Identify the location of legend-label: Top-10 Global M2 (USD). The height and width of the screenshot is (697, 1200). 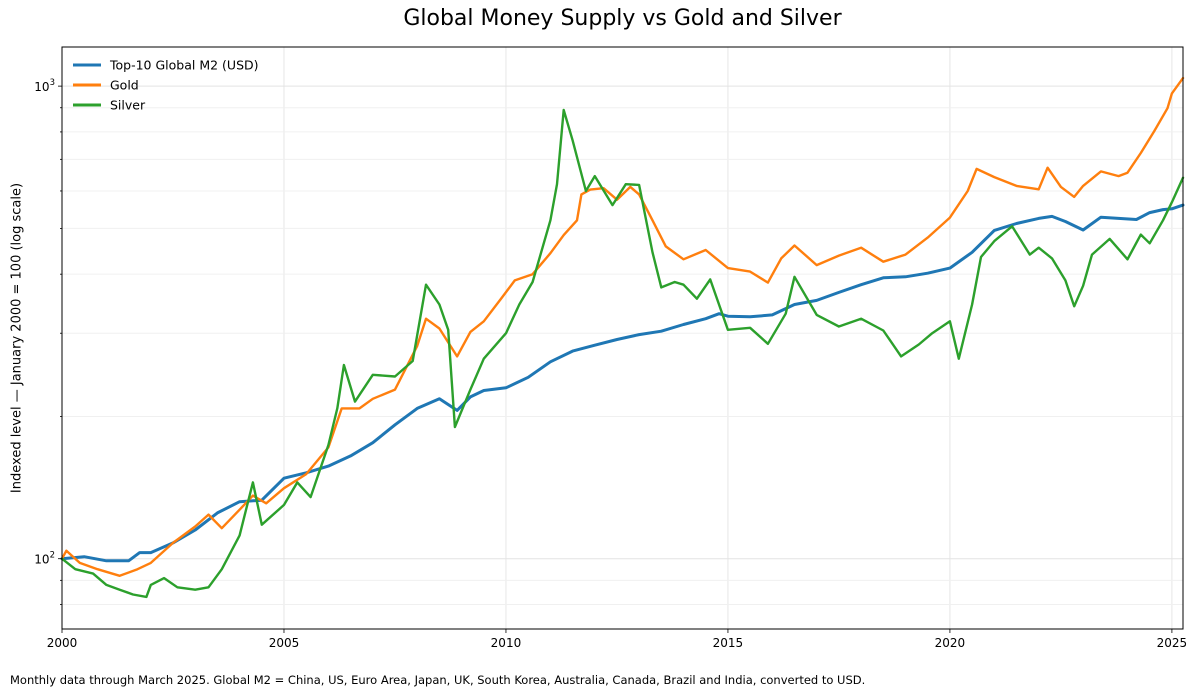
(184, 65).